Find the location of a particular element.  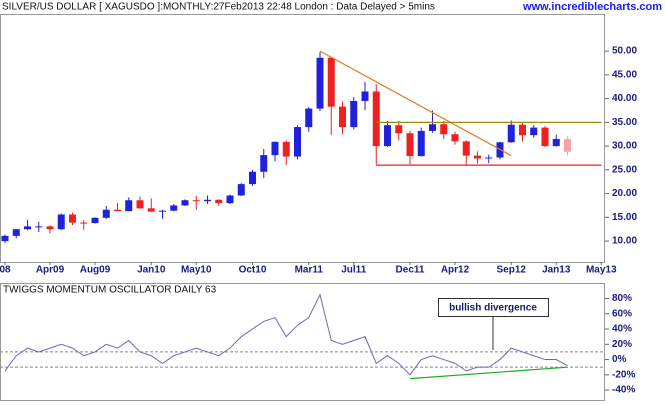

y-tick-label: 15.00 is located at coordinates (624, 217).